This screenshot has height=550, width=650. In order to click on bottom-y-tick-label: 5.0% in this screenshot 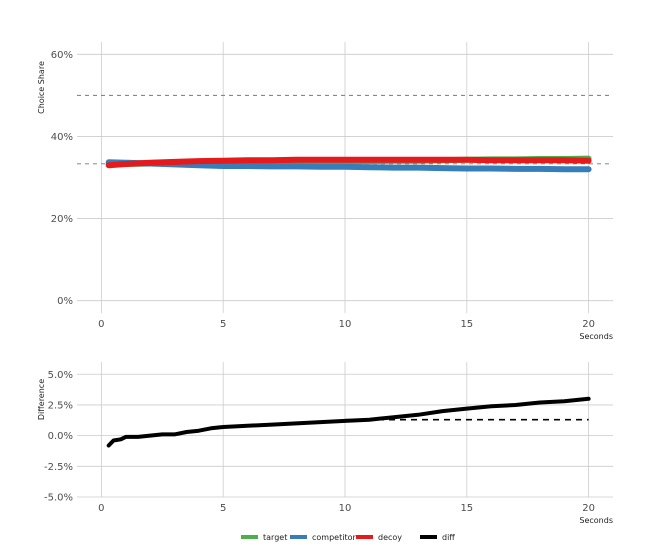, I will do `click(60, 375)`.